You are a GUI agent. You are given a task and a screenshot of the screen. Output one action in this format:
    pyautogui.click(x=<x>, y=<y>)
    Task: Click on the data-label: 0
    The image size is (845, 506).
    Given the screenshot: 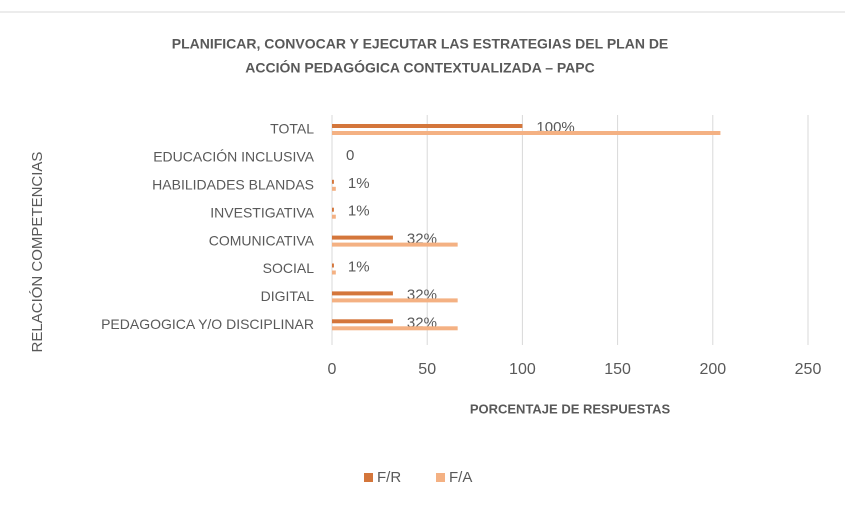 What is the action you would take?
    pyautogui.click(x=350, y=155)
    